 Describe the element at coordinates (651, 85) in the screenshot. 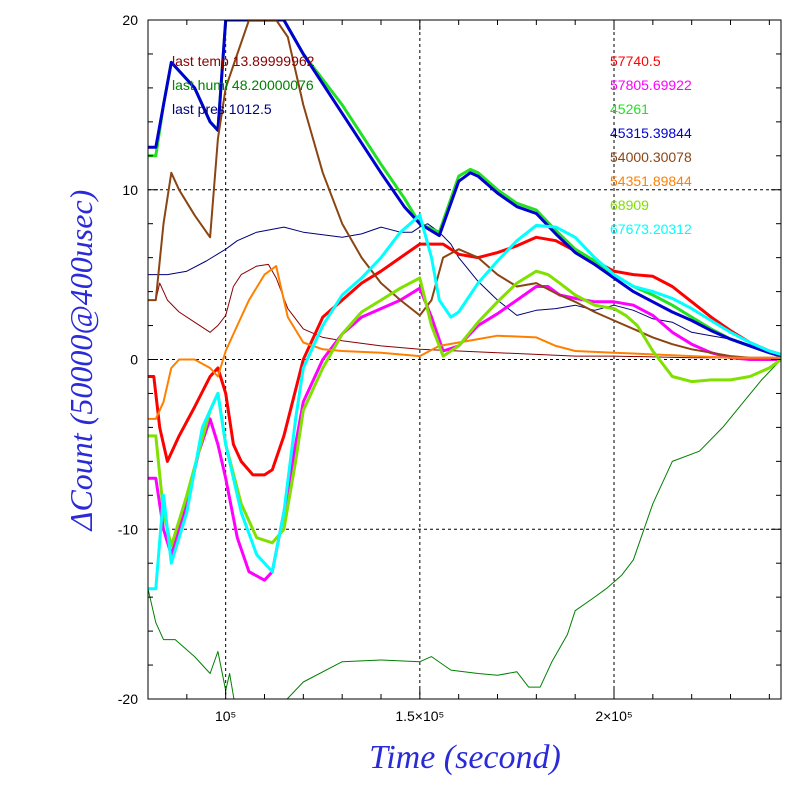

I see `legend-right-entry: 57805.69922` at that location.